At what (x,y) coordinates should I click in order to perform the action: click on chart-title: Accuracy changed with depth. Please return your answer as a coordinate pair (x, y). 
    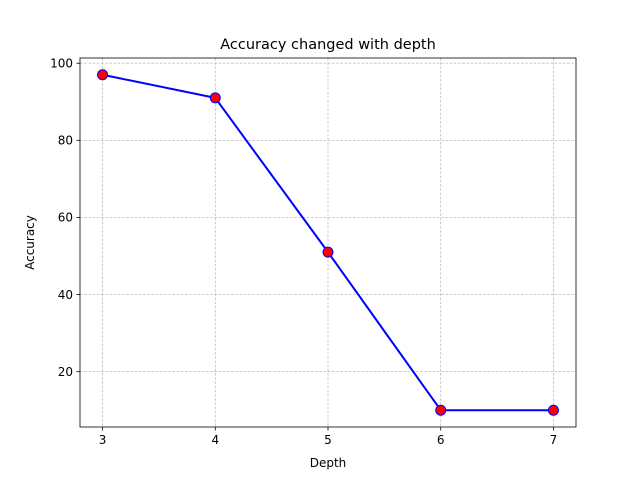
    Looking at the image, I should click on (328, 45).